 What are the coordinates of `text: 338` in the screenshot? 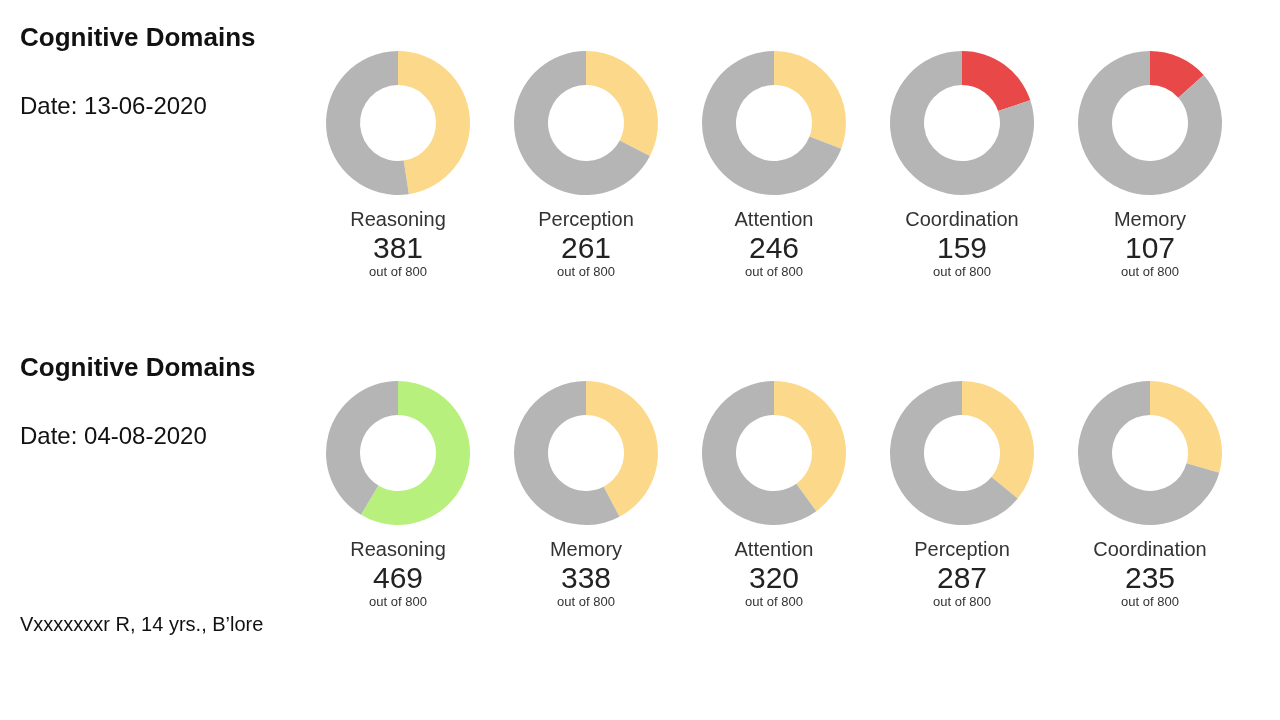 It's located at (586, 577).